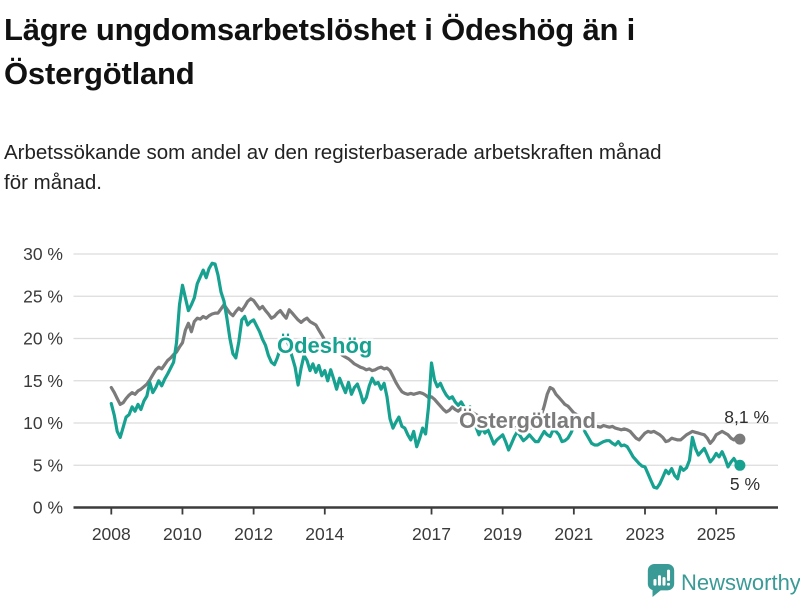  Describe the element at coordinates (43, 296) in the screenshot. I see `y-axis-label-25: 25 %` at that location.